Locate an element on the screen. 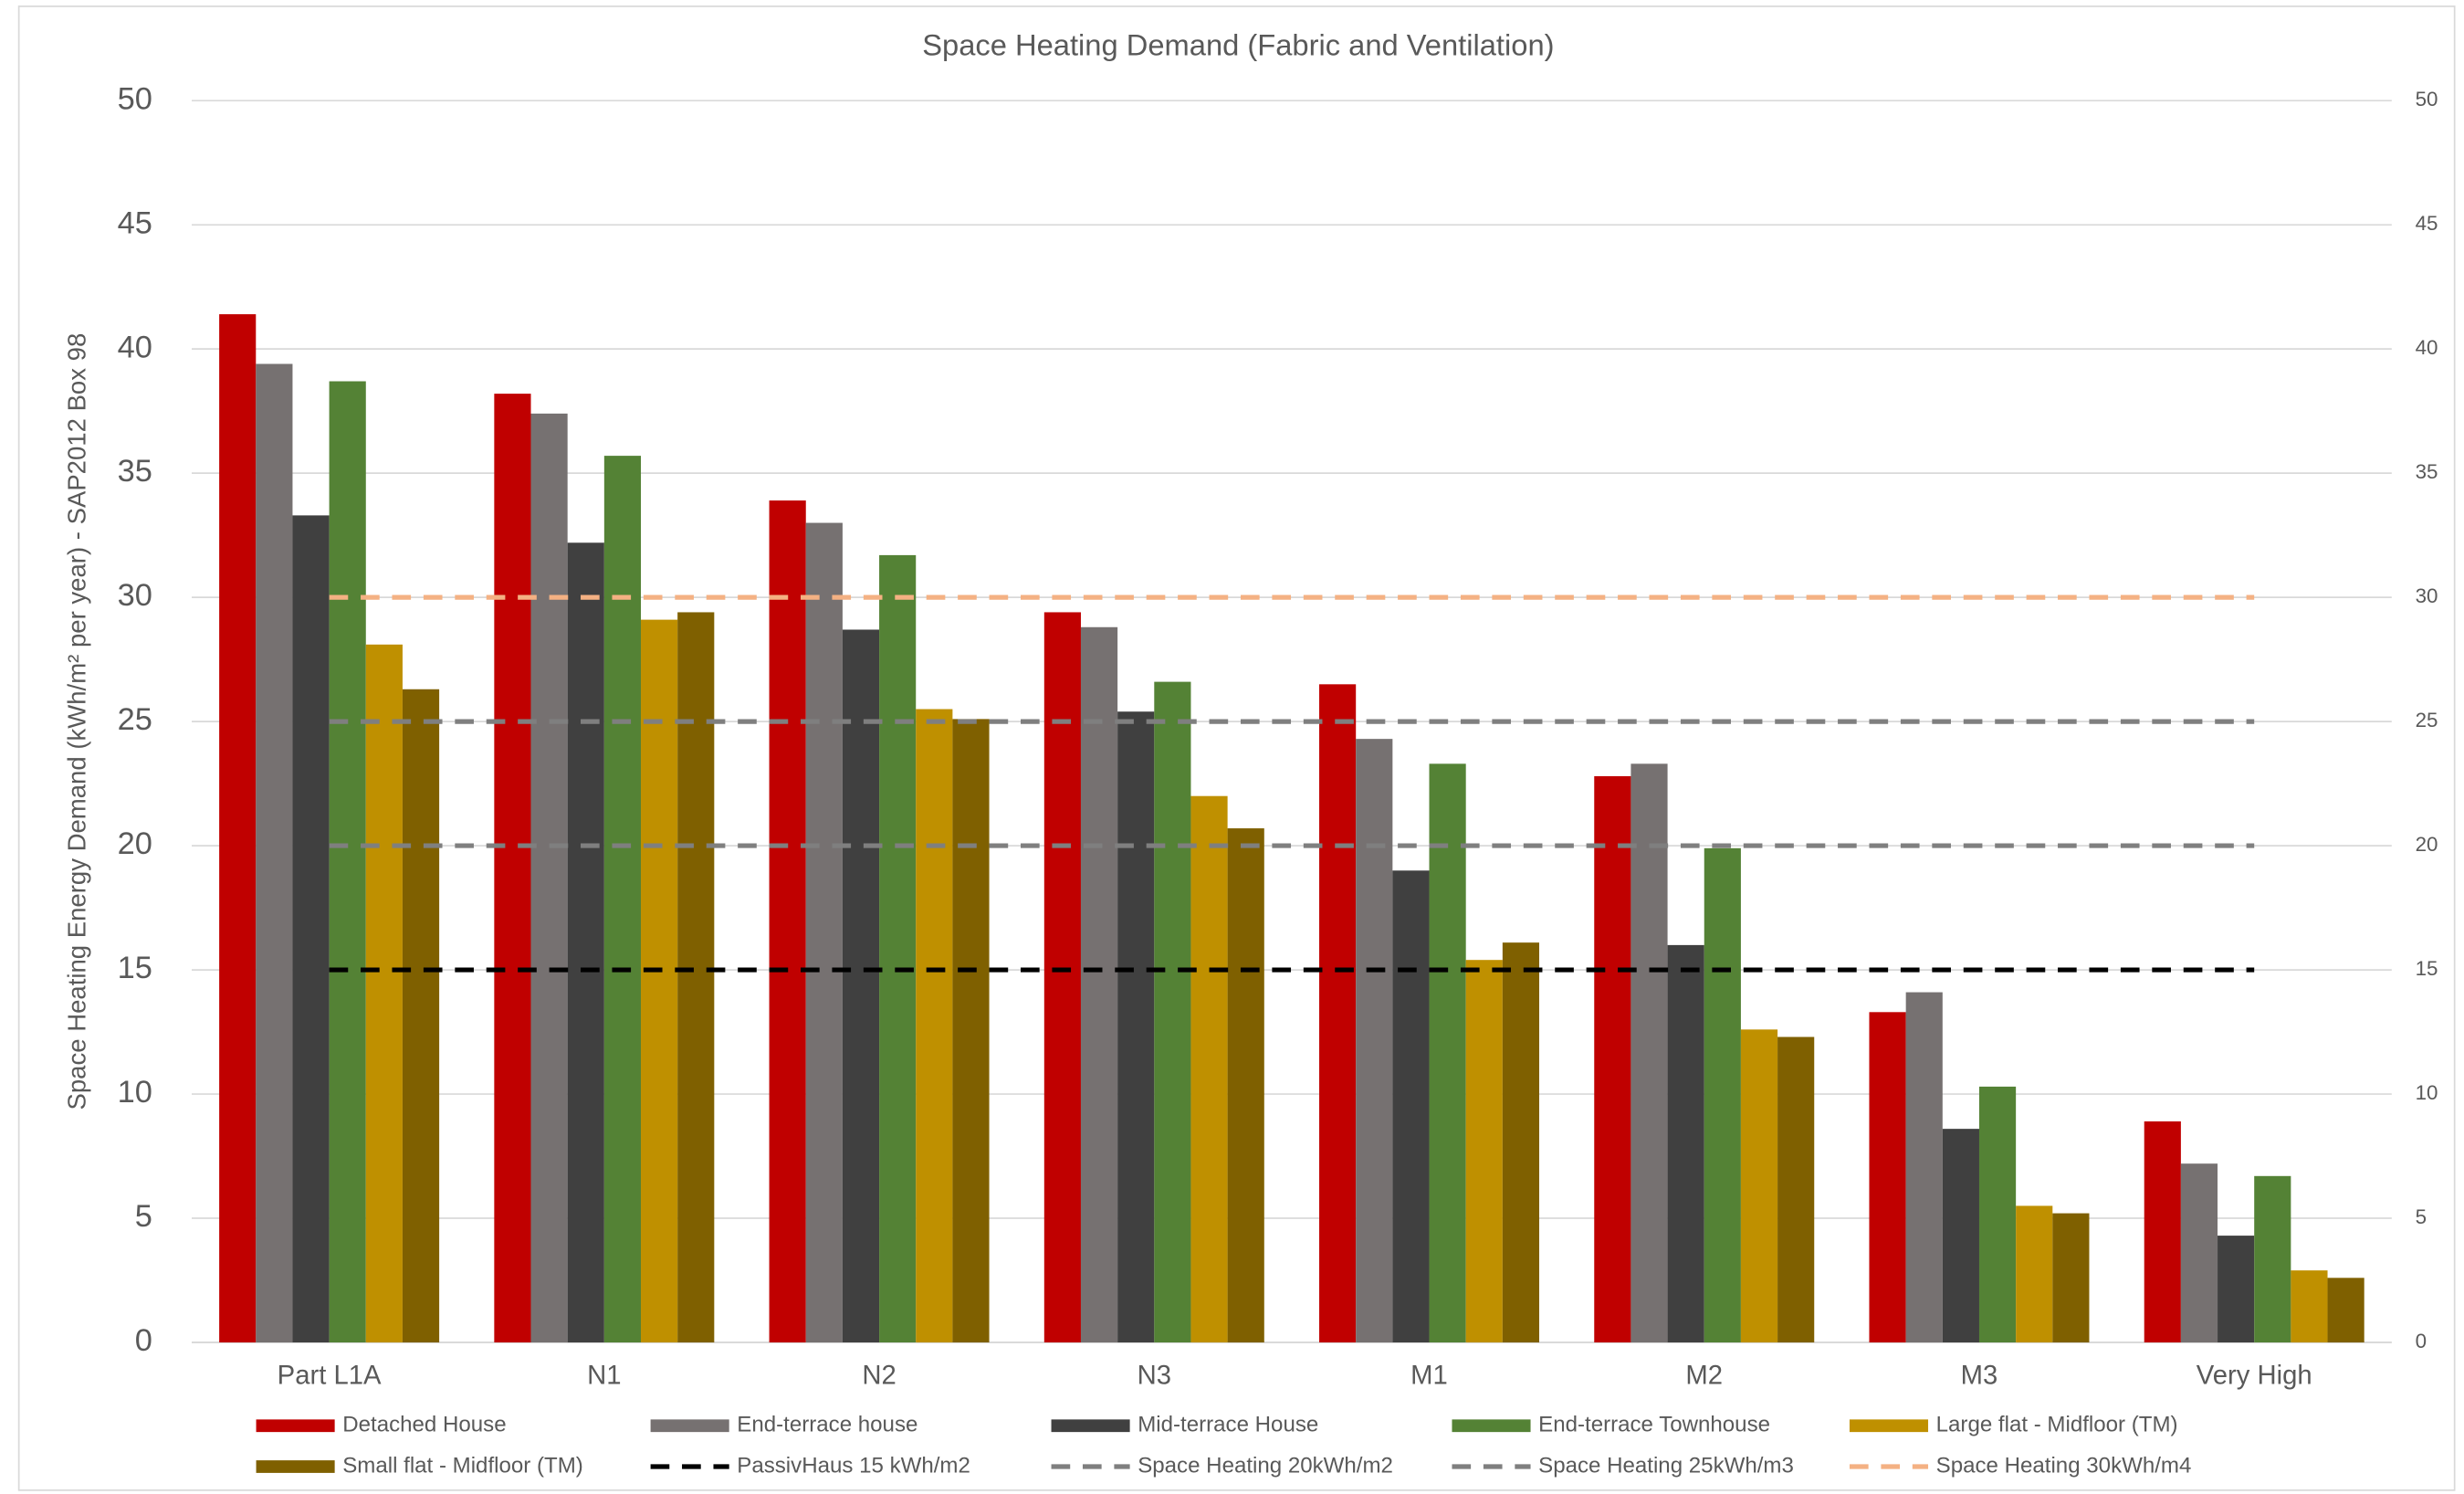 The image size is (2464, 1494). y2-tick-label: 5 is located at coordinates (2421, 1216).